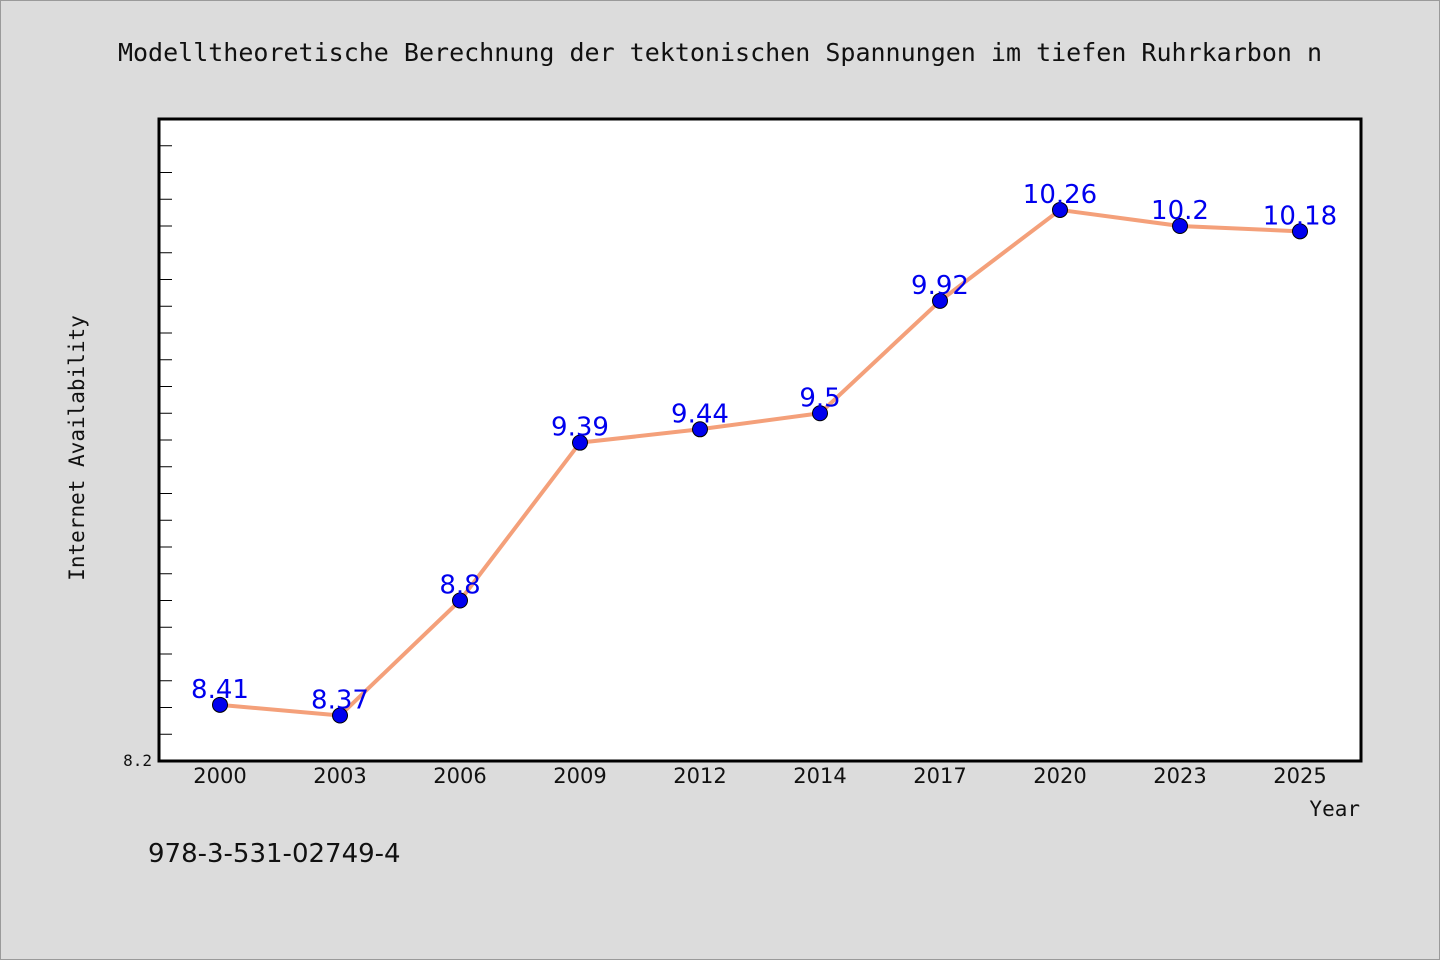 Image resolution: width=1440 pixels, height=960 pixels. What do you see at coordinates (700, 414) in the screenshot?
I see `data-label: 9.44` at bounding box center [700, 414].